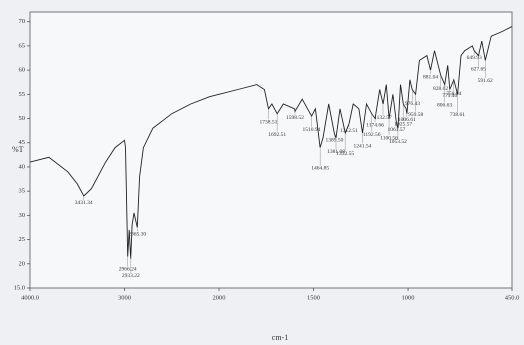 The height and width of the screenshot is (345, 524). What do you see at coordinates (312, 130) in the screenshot?
I see `annotation: 1510.94` at bounding box center [312, 130].